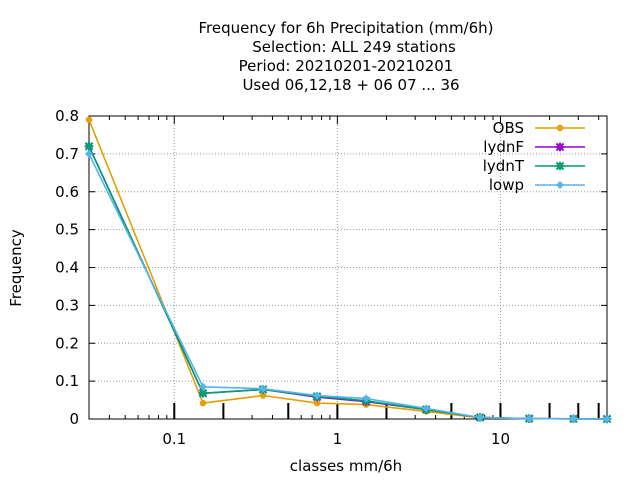  What do you see at coordinates (534, 147) in the screenshot?
I see `legend-item-lydnF: lydnF` at bounding box center [534, 147].